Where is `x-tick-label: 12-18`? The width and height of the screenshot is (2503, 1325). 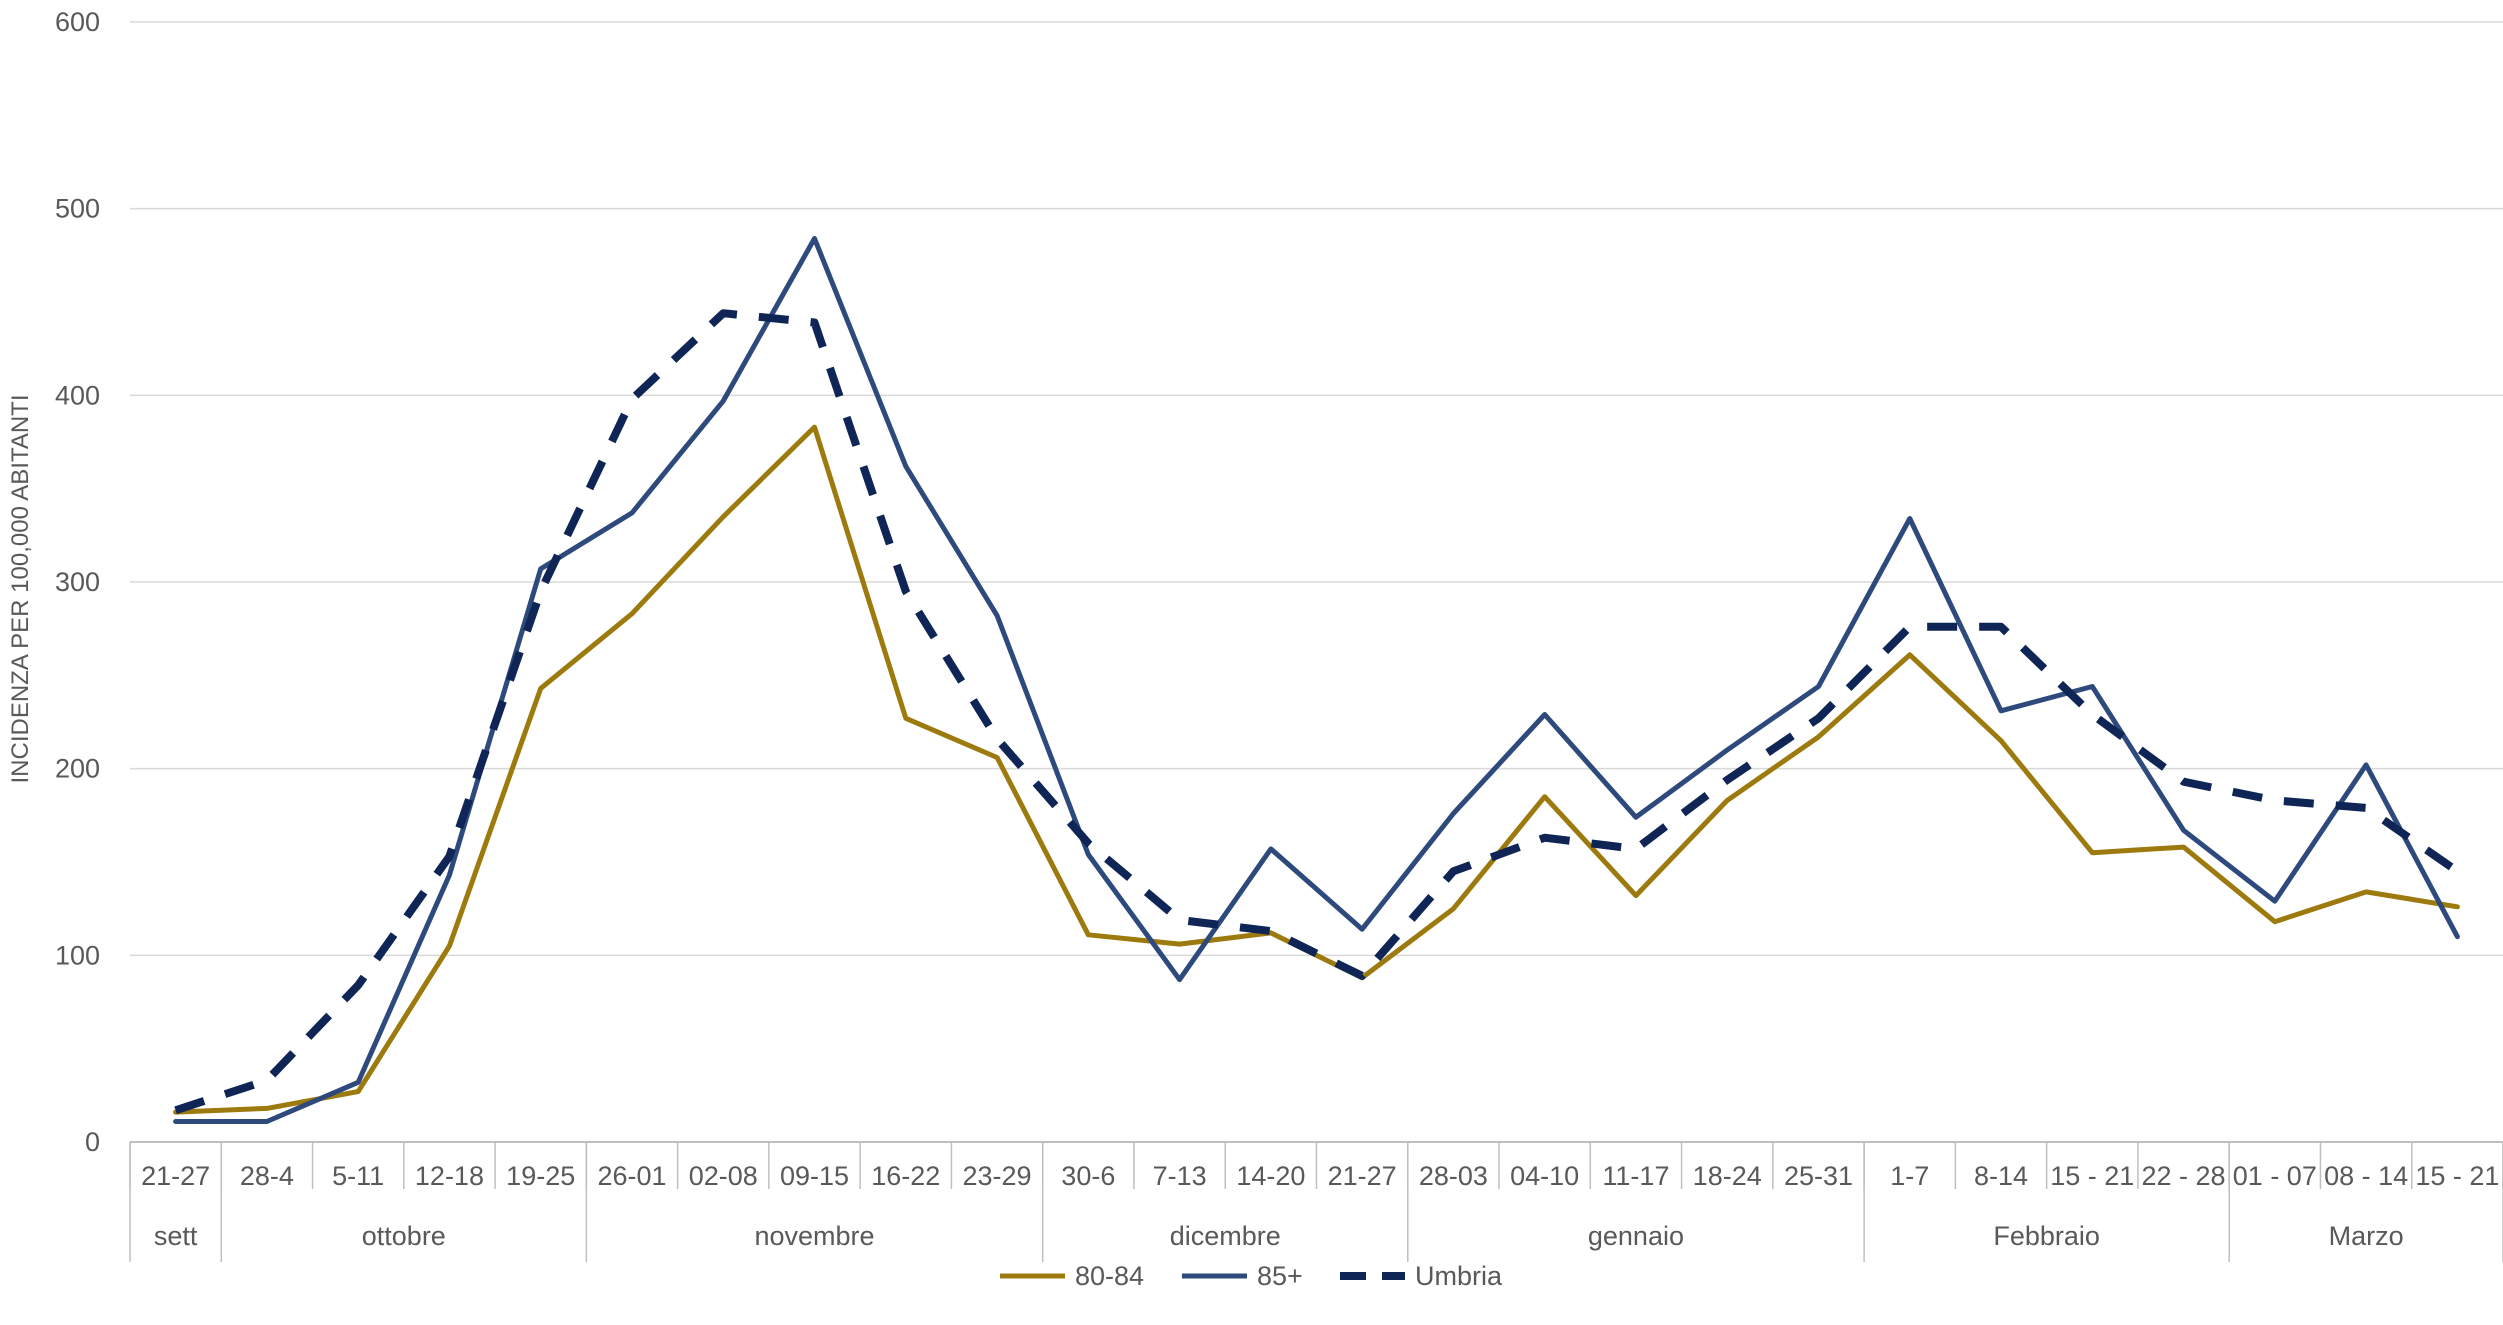
x-tick-label: 12-18 is located at coordinates (449, 1176).